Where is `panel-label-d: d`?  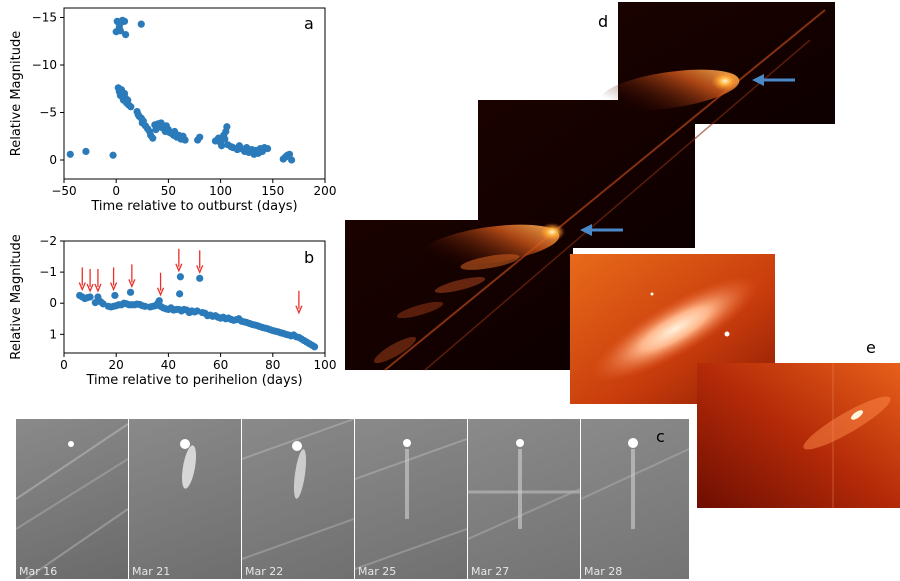 panel-label-d: d is located at coordinates (603, 21).